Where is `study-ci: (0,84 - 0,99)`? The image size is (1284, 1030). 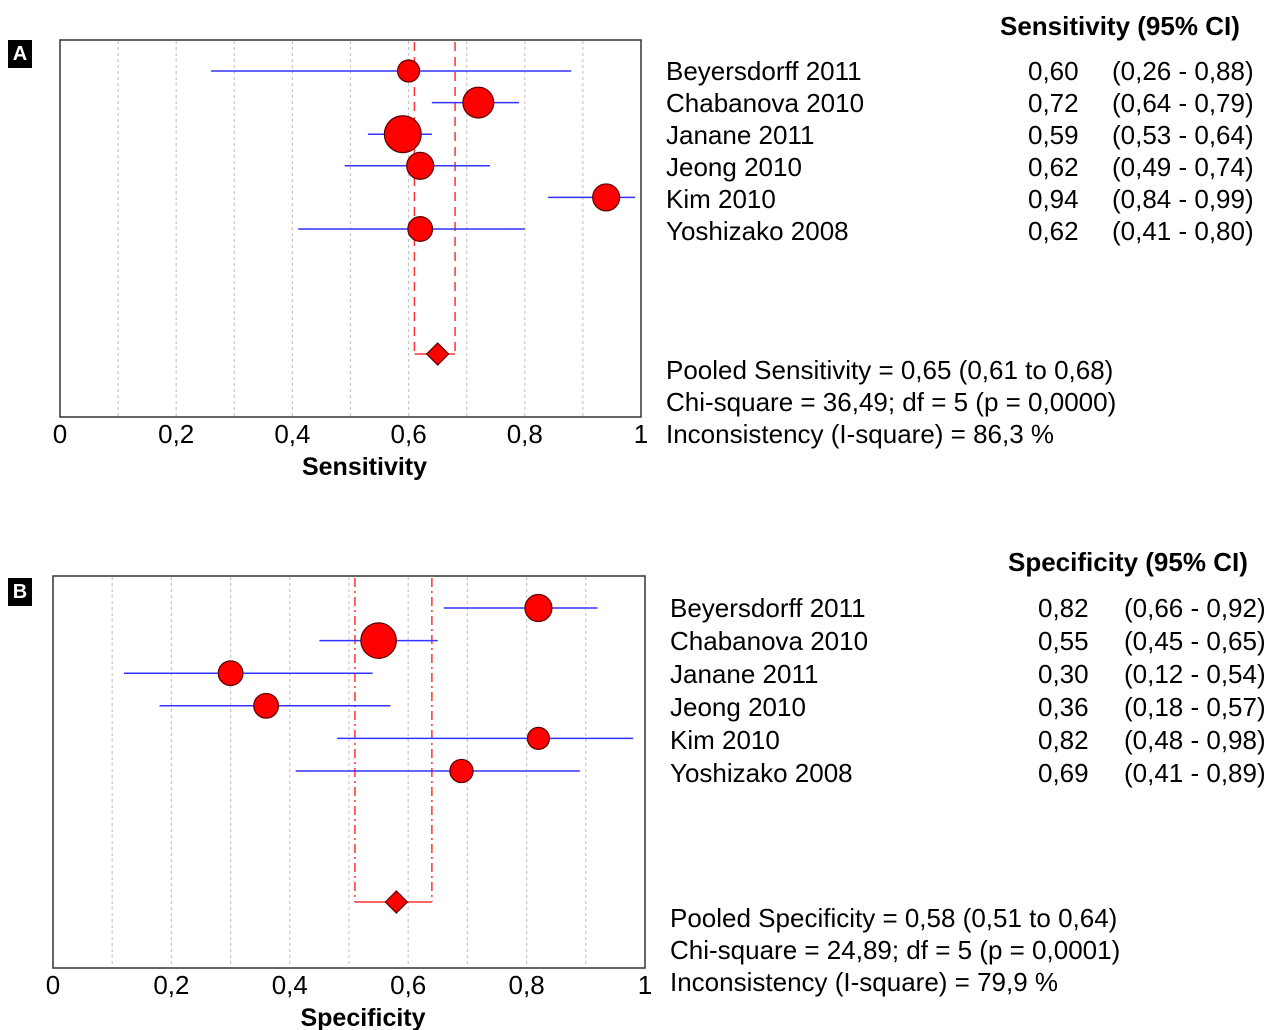
study-ci: (0,84 - 0,99) is located at coordinates (1183, 199).